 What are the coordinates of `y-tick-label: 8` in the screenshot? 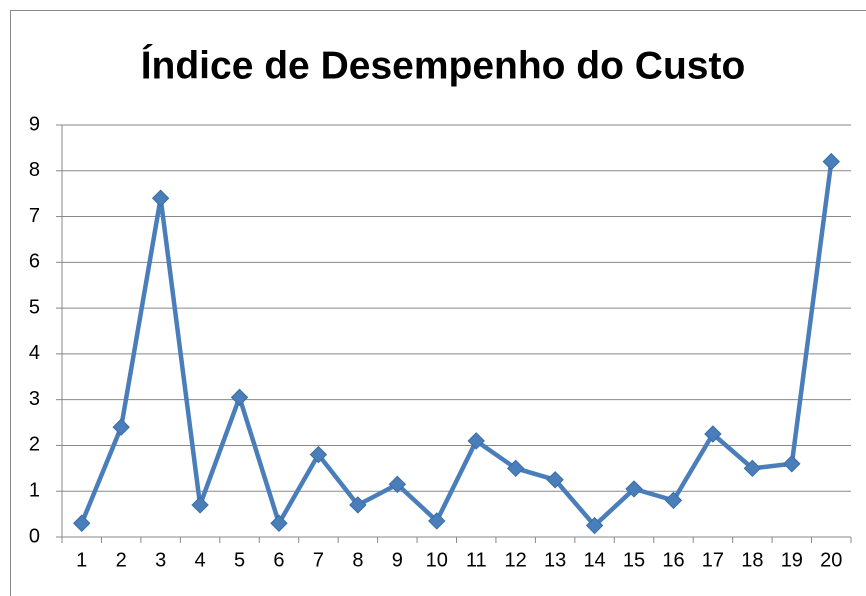 It's located at (34, 170).